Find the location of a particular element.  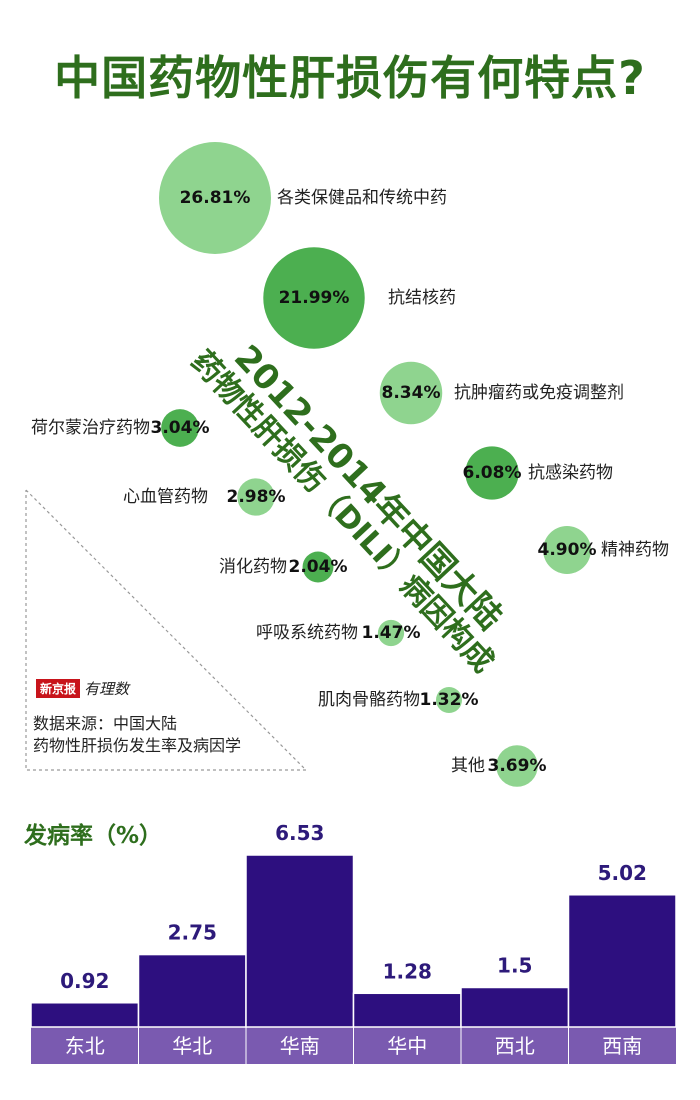

bar-华南 is located at coordinates (300, 941).